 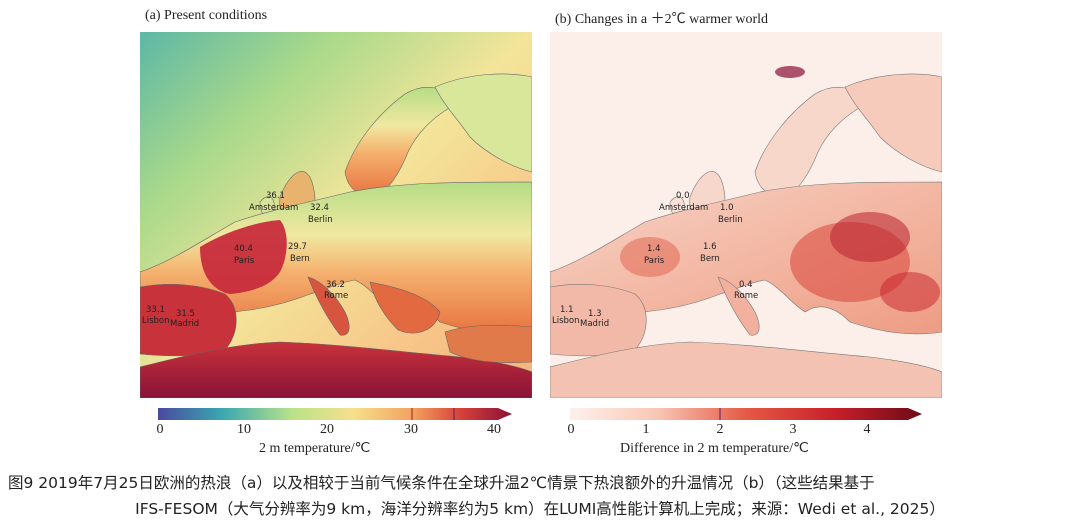 What do you see at coordinates (494, 429) in the screenshot?
I see `tick-label: 40` at bounding box center [494, 429].